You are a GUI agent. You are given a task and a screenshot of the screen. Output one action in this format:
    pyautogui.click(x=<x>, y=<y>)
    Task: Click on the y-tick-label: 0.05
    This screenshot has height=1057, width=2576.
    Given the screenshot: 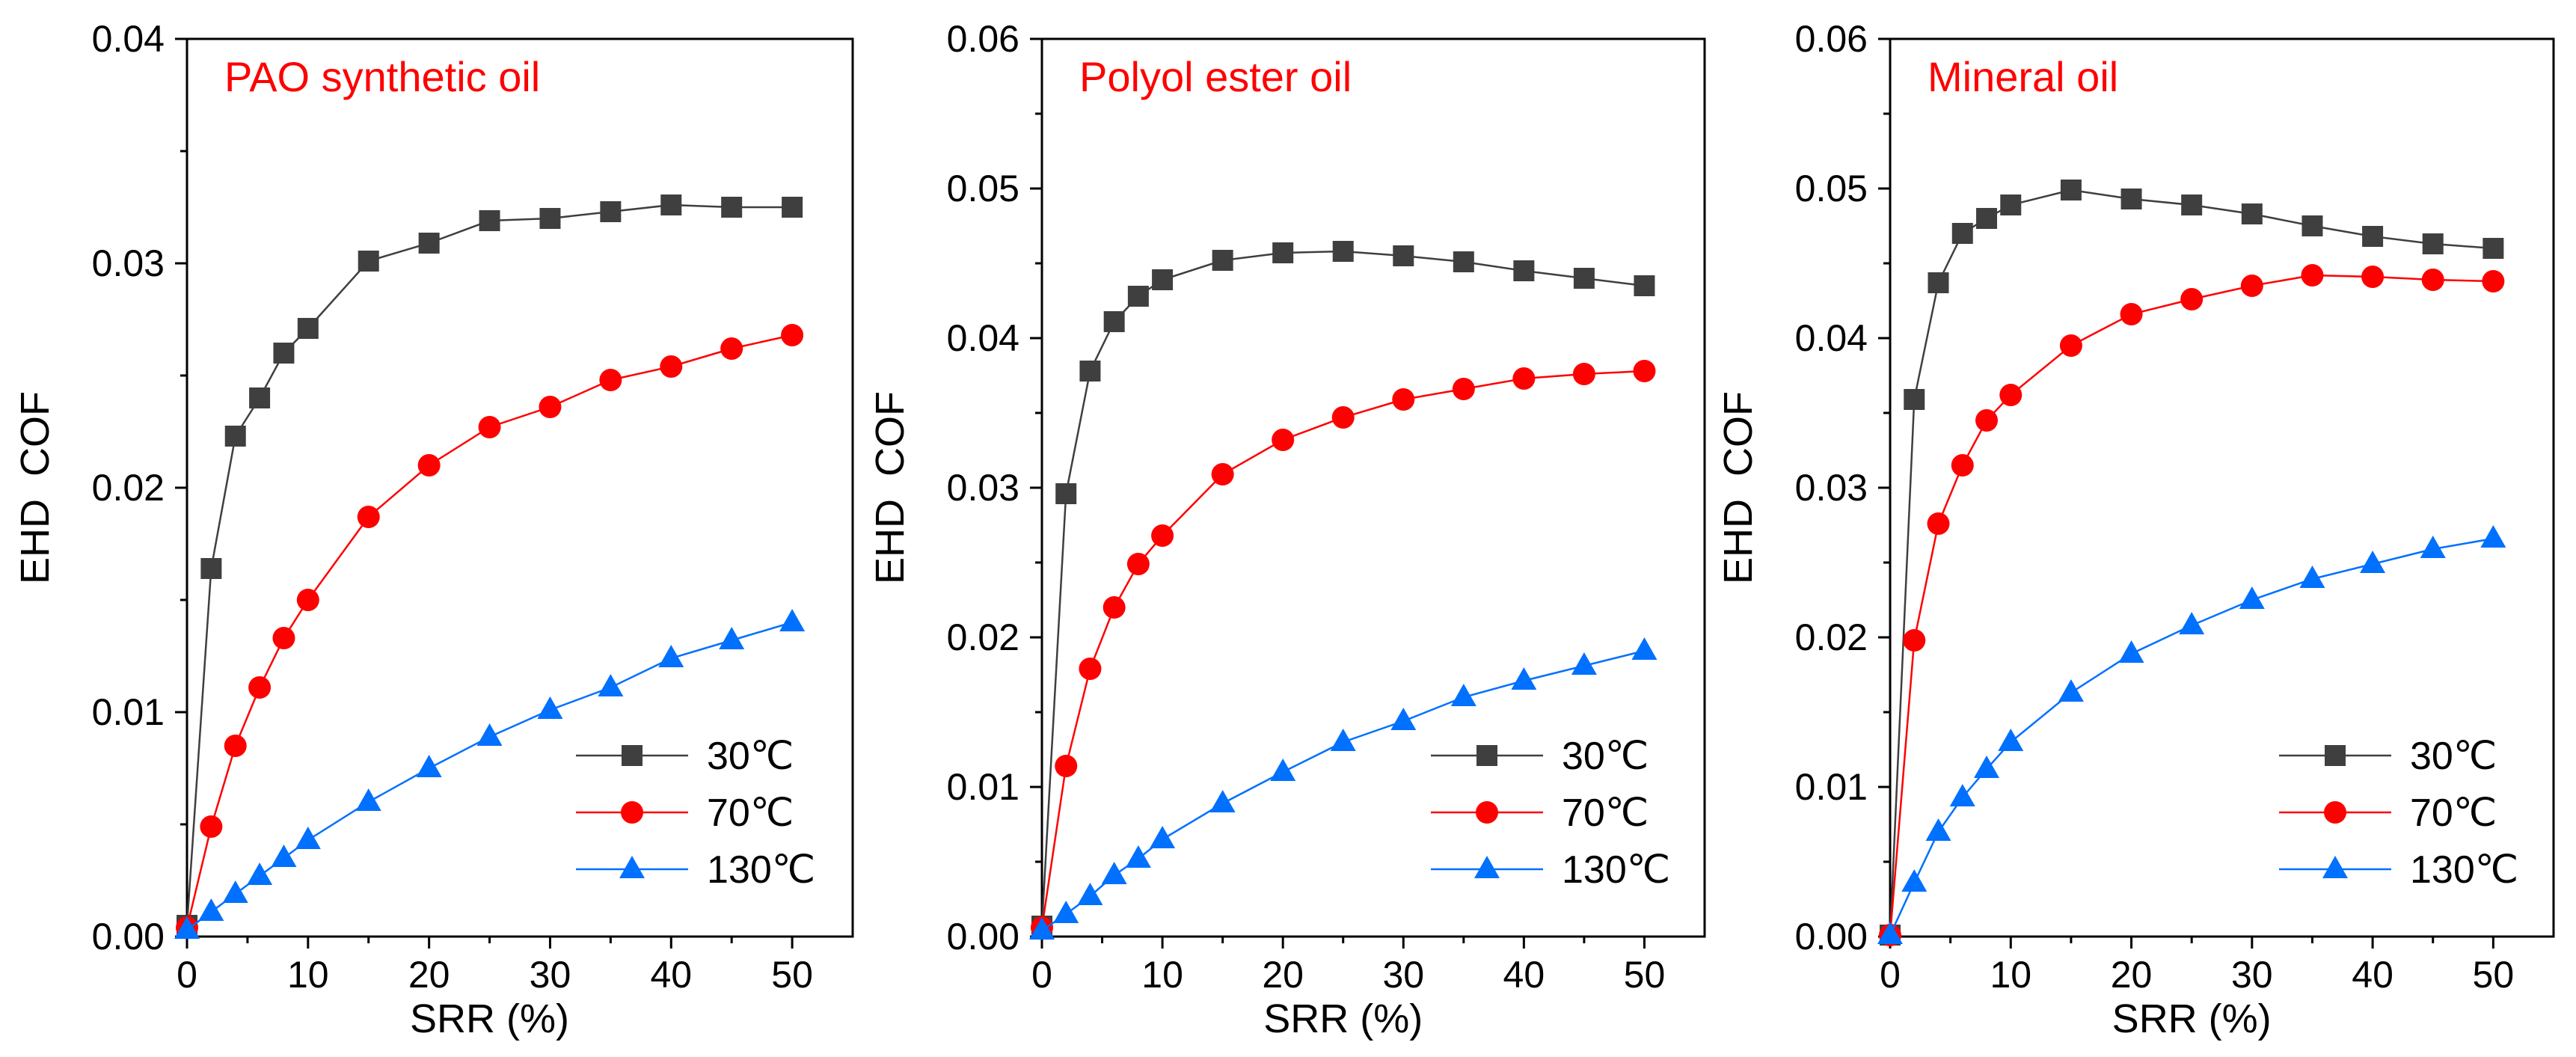 What is the action you would take?
    pyautogui.click(x=983, y=188)
    